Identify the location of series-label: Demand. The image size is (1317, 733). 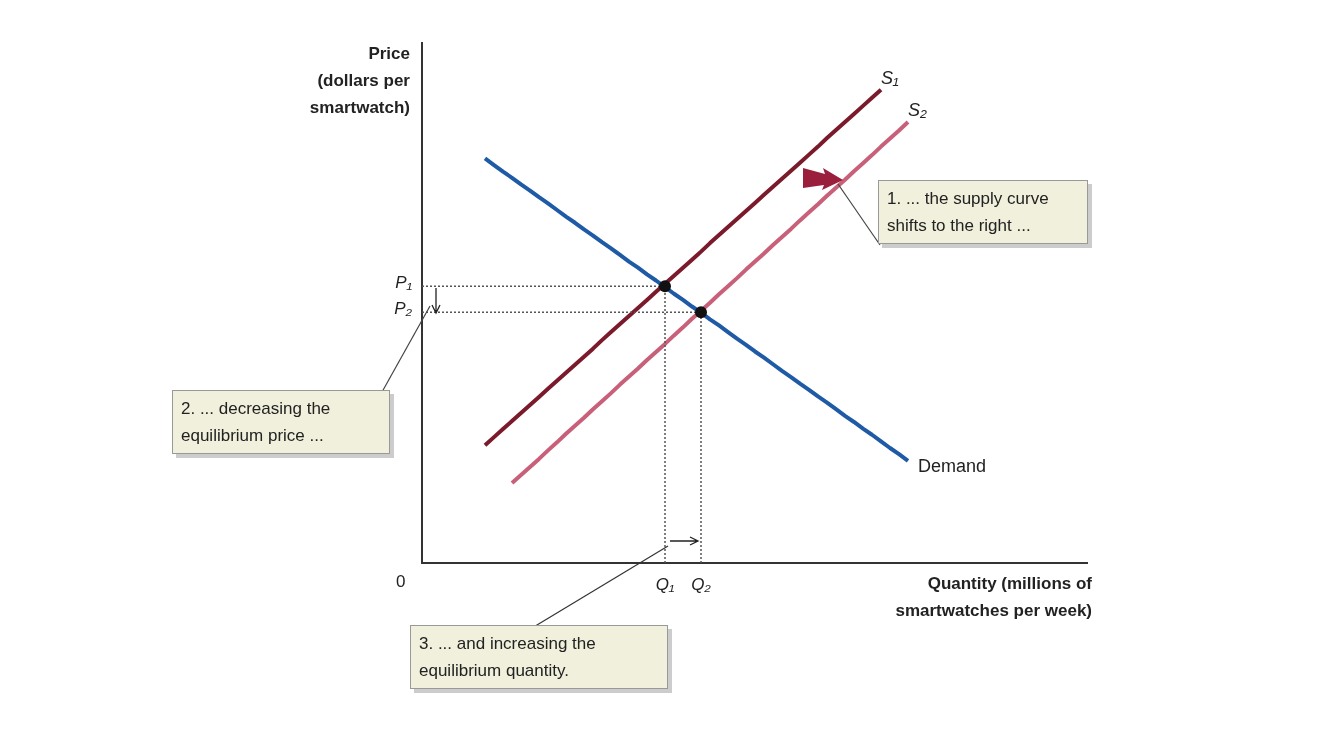
(952, 465).